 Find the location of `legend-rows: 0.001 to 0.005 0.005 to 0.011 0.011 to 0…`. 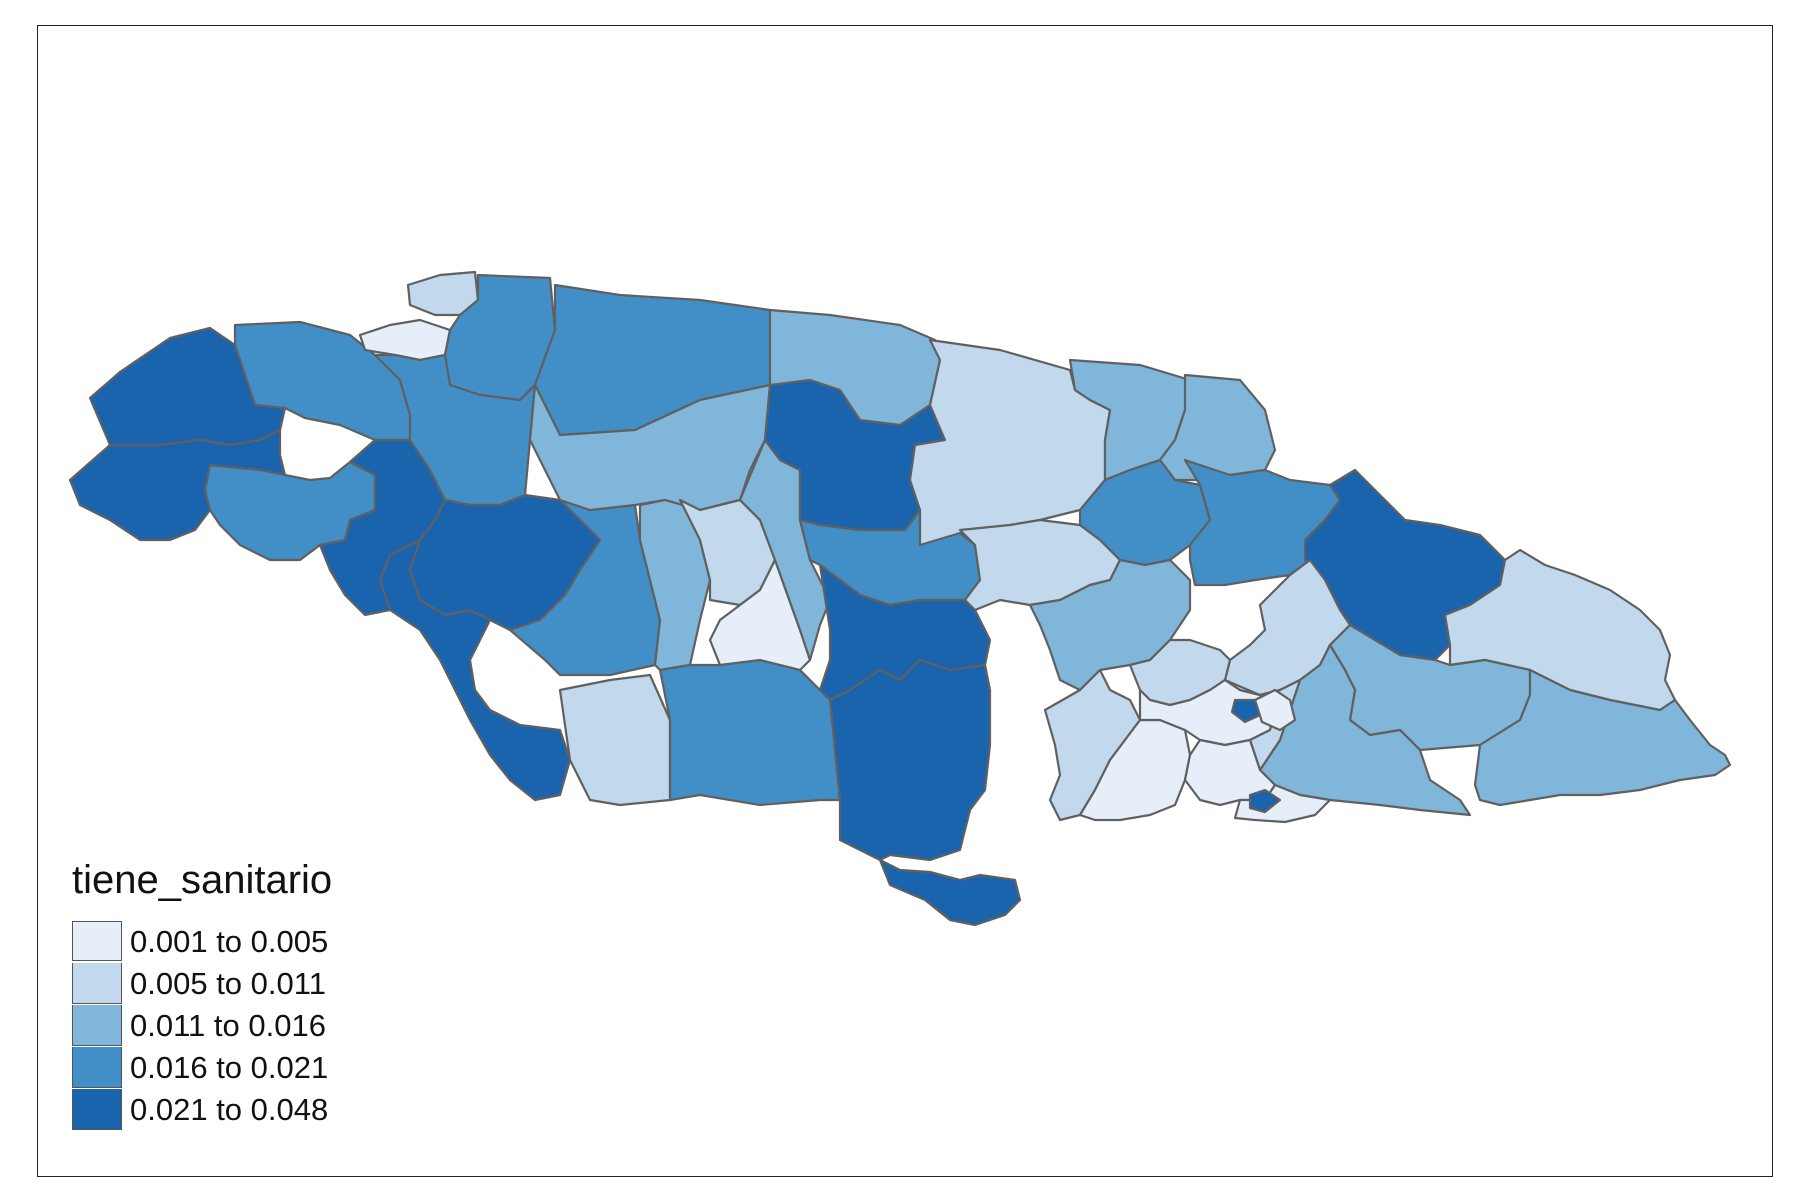

legend-rows: 0.001 to 0.005 0.005 to 0.011 0.011 to 0… is located at coordinates (202, 1025).